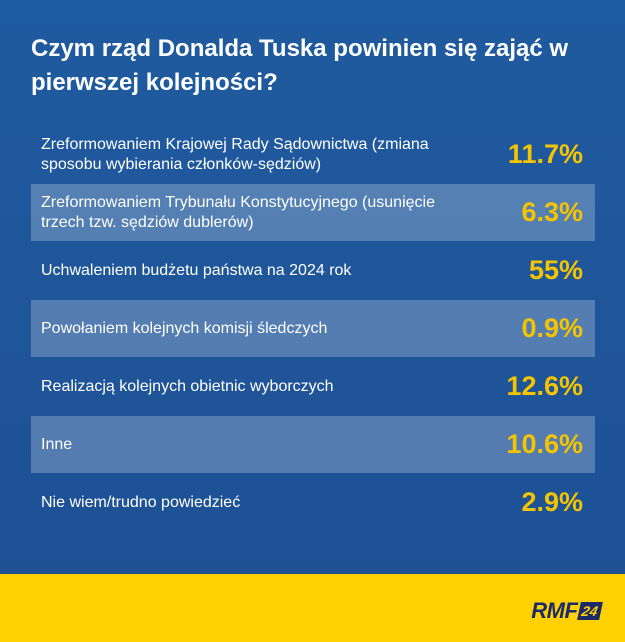 The height and width of the screenshot is (642, 625). I want to click on answer-label: Nie wiem/trudno powiedzieć, so click(141, 502).